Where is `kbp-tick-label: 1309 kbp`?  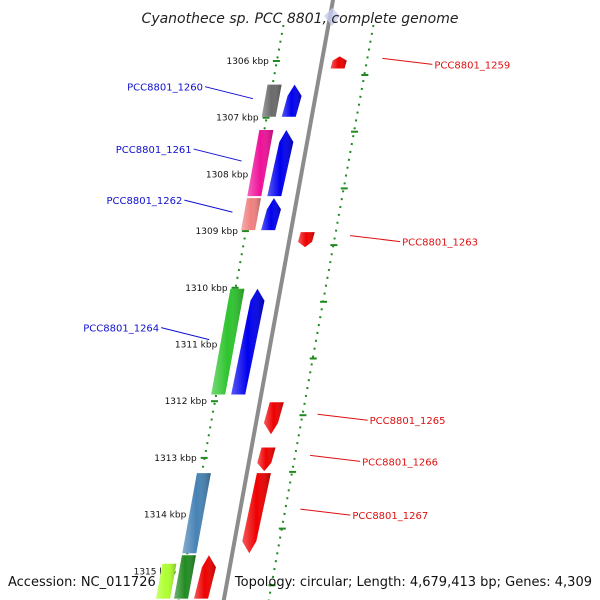 kbp-tick-label: 1309 kbp is located at coordinates (217, 232).